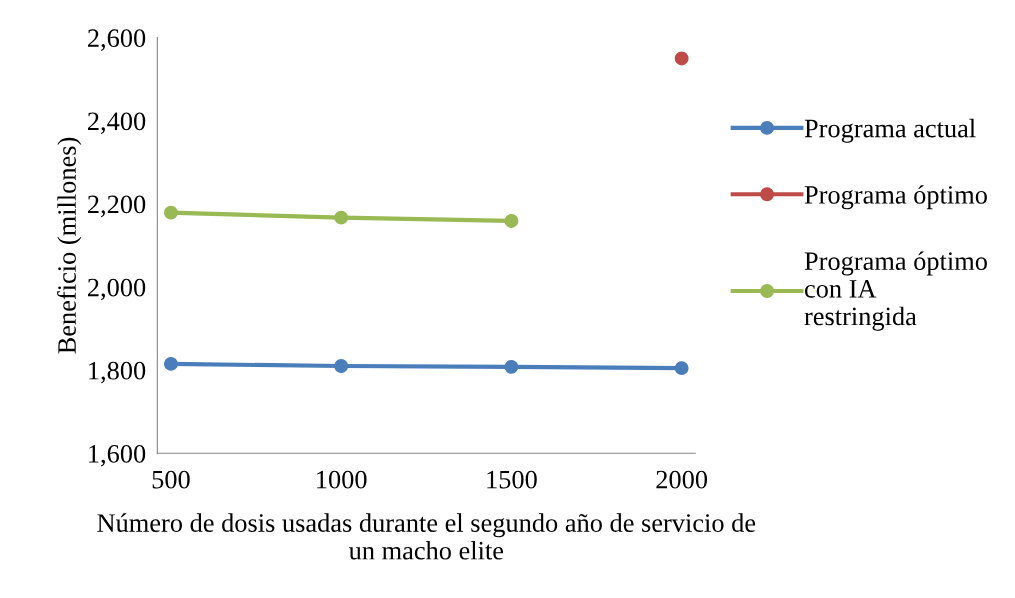 This screenshot has width=1015, height=598. What do you see at coordinates (69, 245) in the screenshot?
I see `y-axis-title: Beneficio (millones)` at bounding box center [69, 245].